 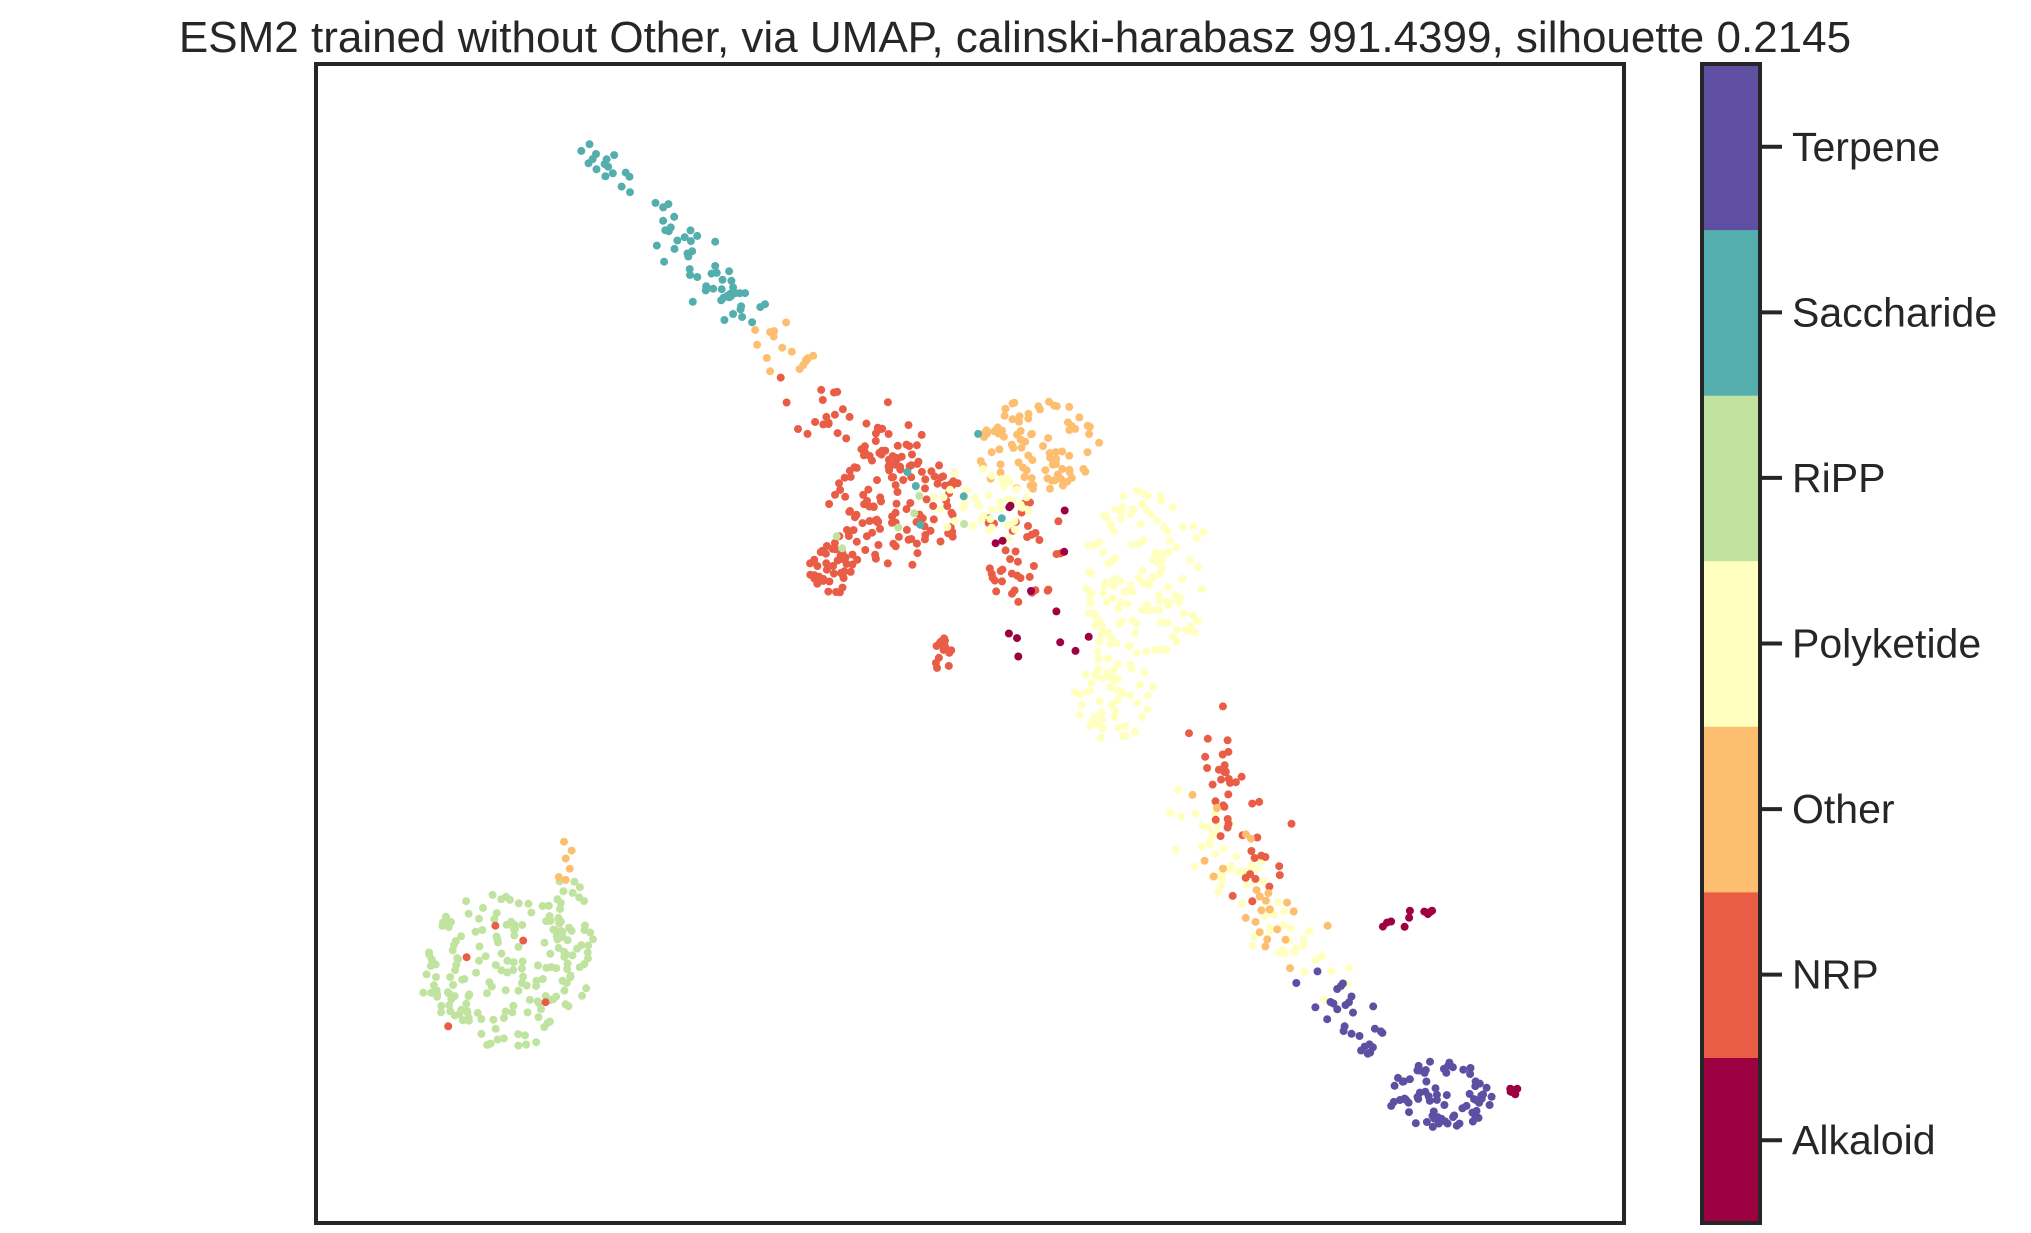 I want to click on colorbar-segment-saccharide, so click(x=1731, y=312).